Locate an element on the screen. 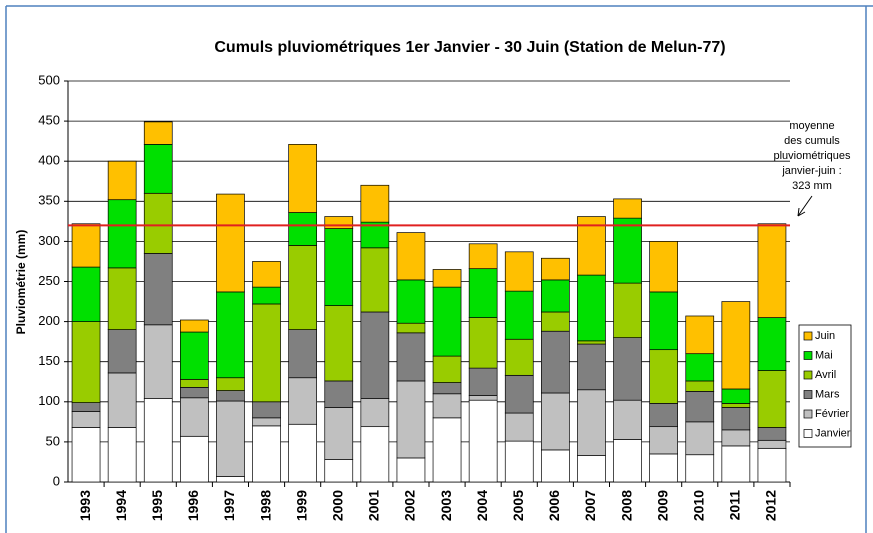 The height and width of the screenshot is (533, 873). x-tick-label: 1996 is located at coordinates (193, 505).